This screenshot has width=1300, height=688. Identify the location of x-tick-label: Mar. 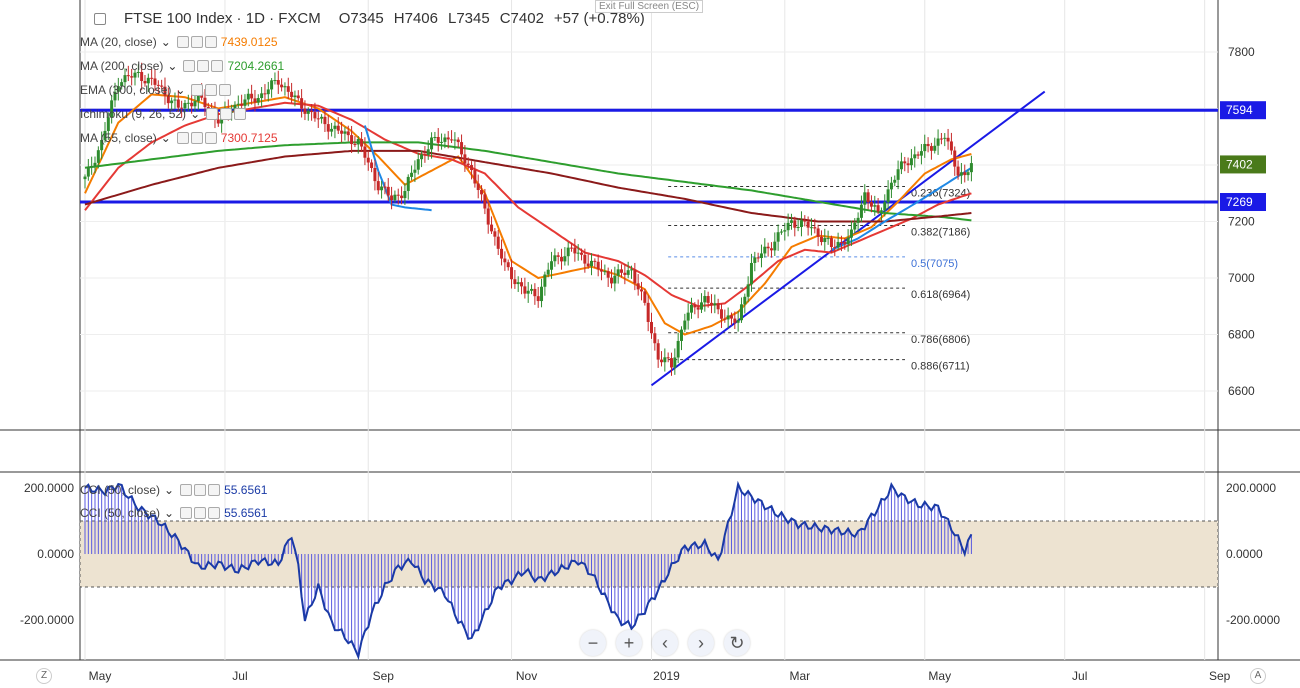
(799, 676).